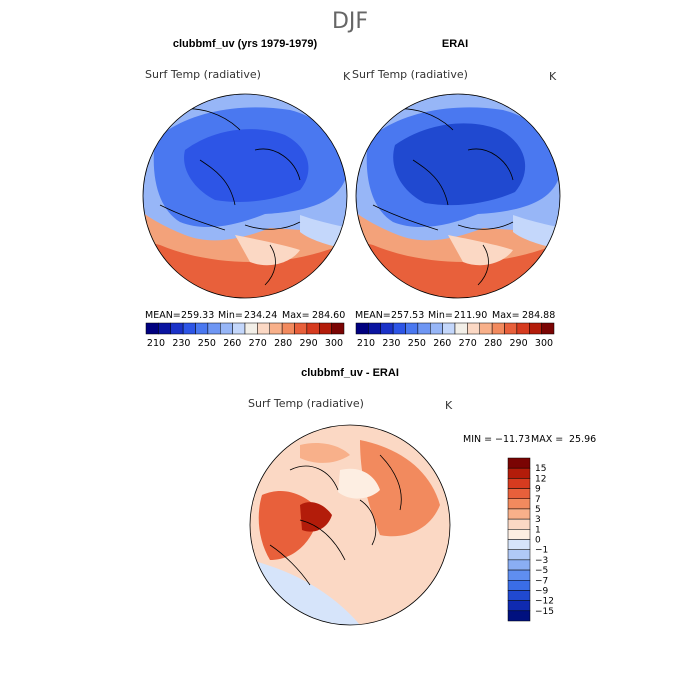 The width and height of the screenshot is (700, 700). What do you see at coordinates (538, 530) in the screenshot?
I see `colorbar-tick-label: 1` at bounding box center [538, 530].